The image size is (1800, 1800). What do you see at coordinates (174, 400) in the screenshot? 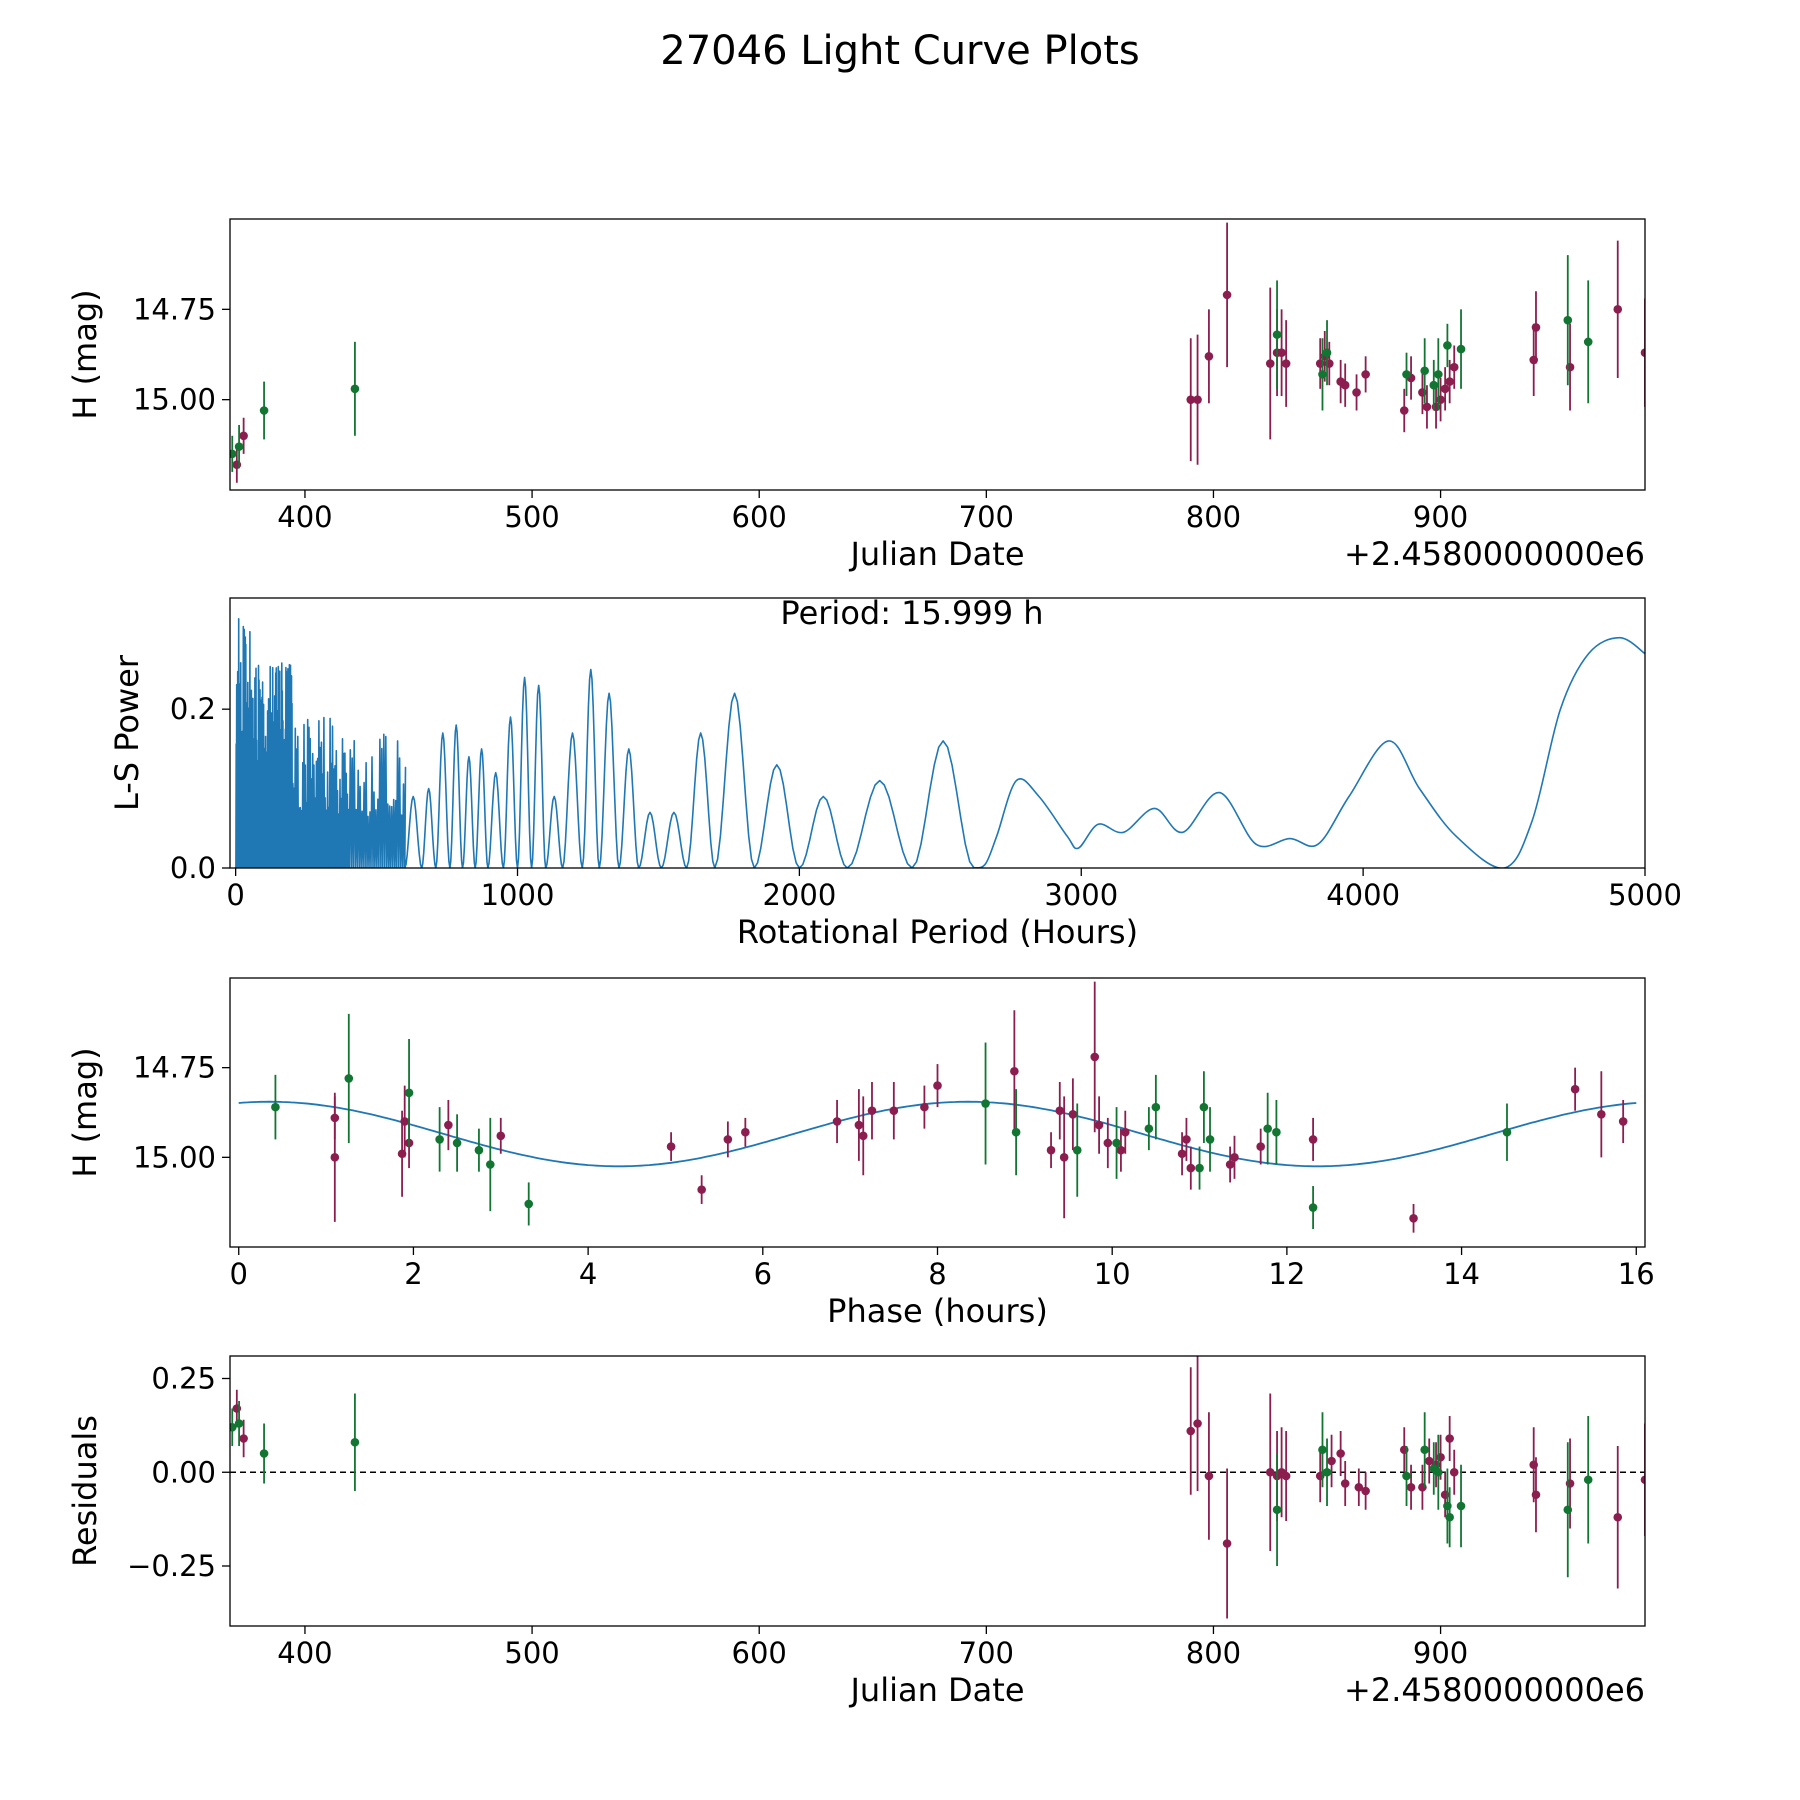
I see `timeseries-ytick-label: 15.00` at bounding box center [174, 400].